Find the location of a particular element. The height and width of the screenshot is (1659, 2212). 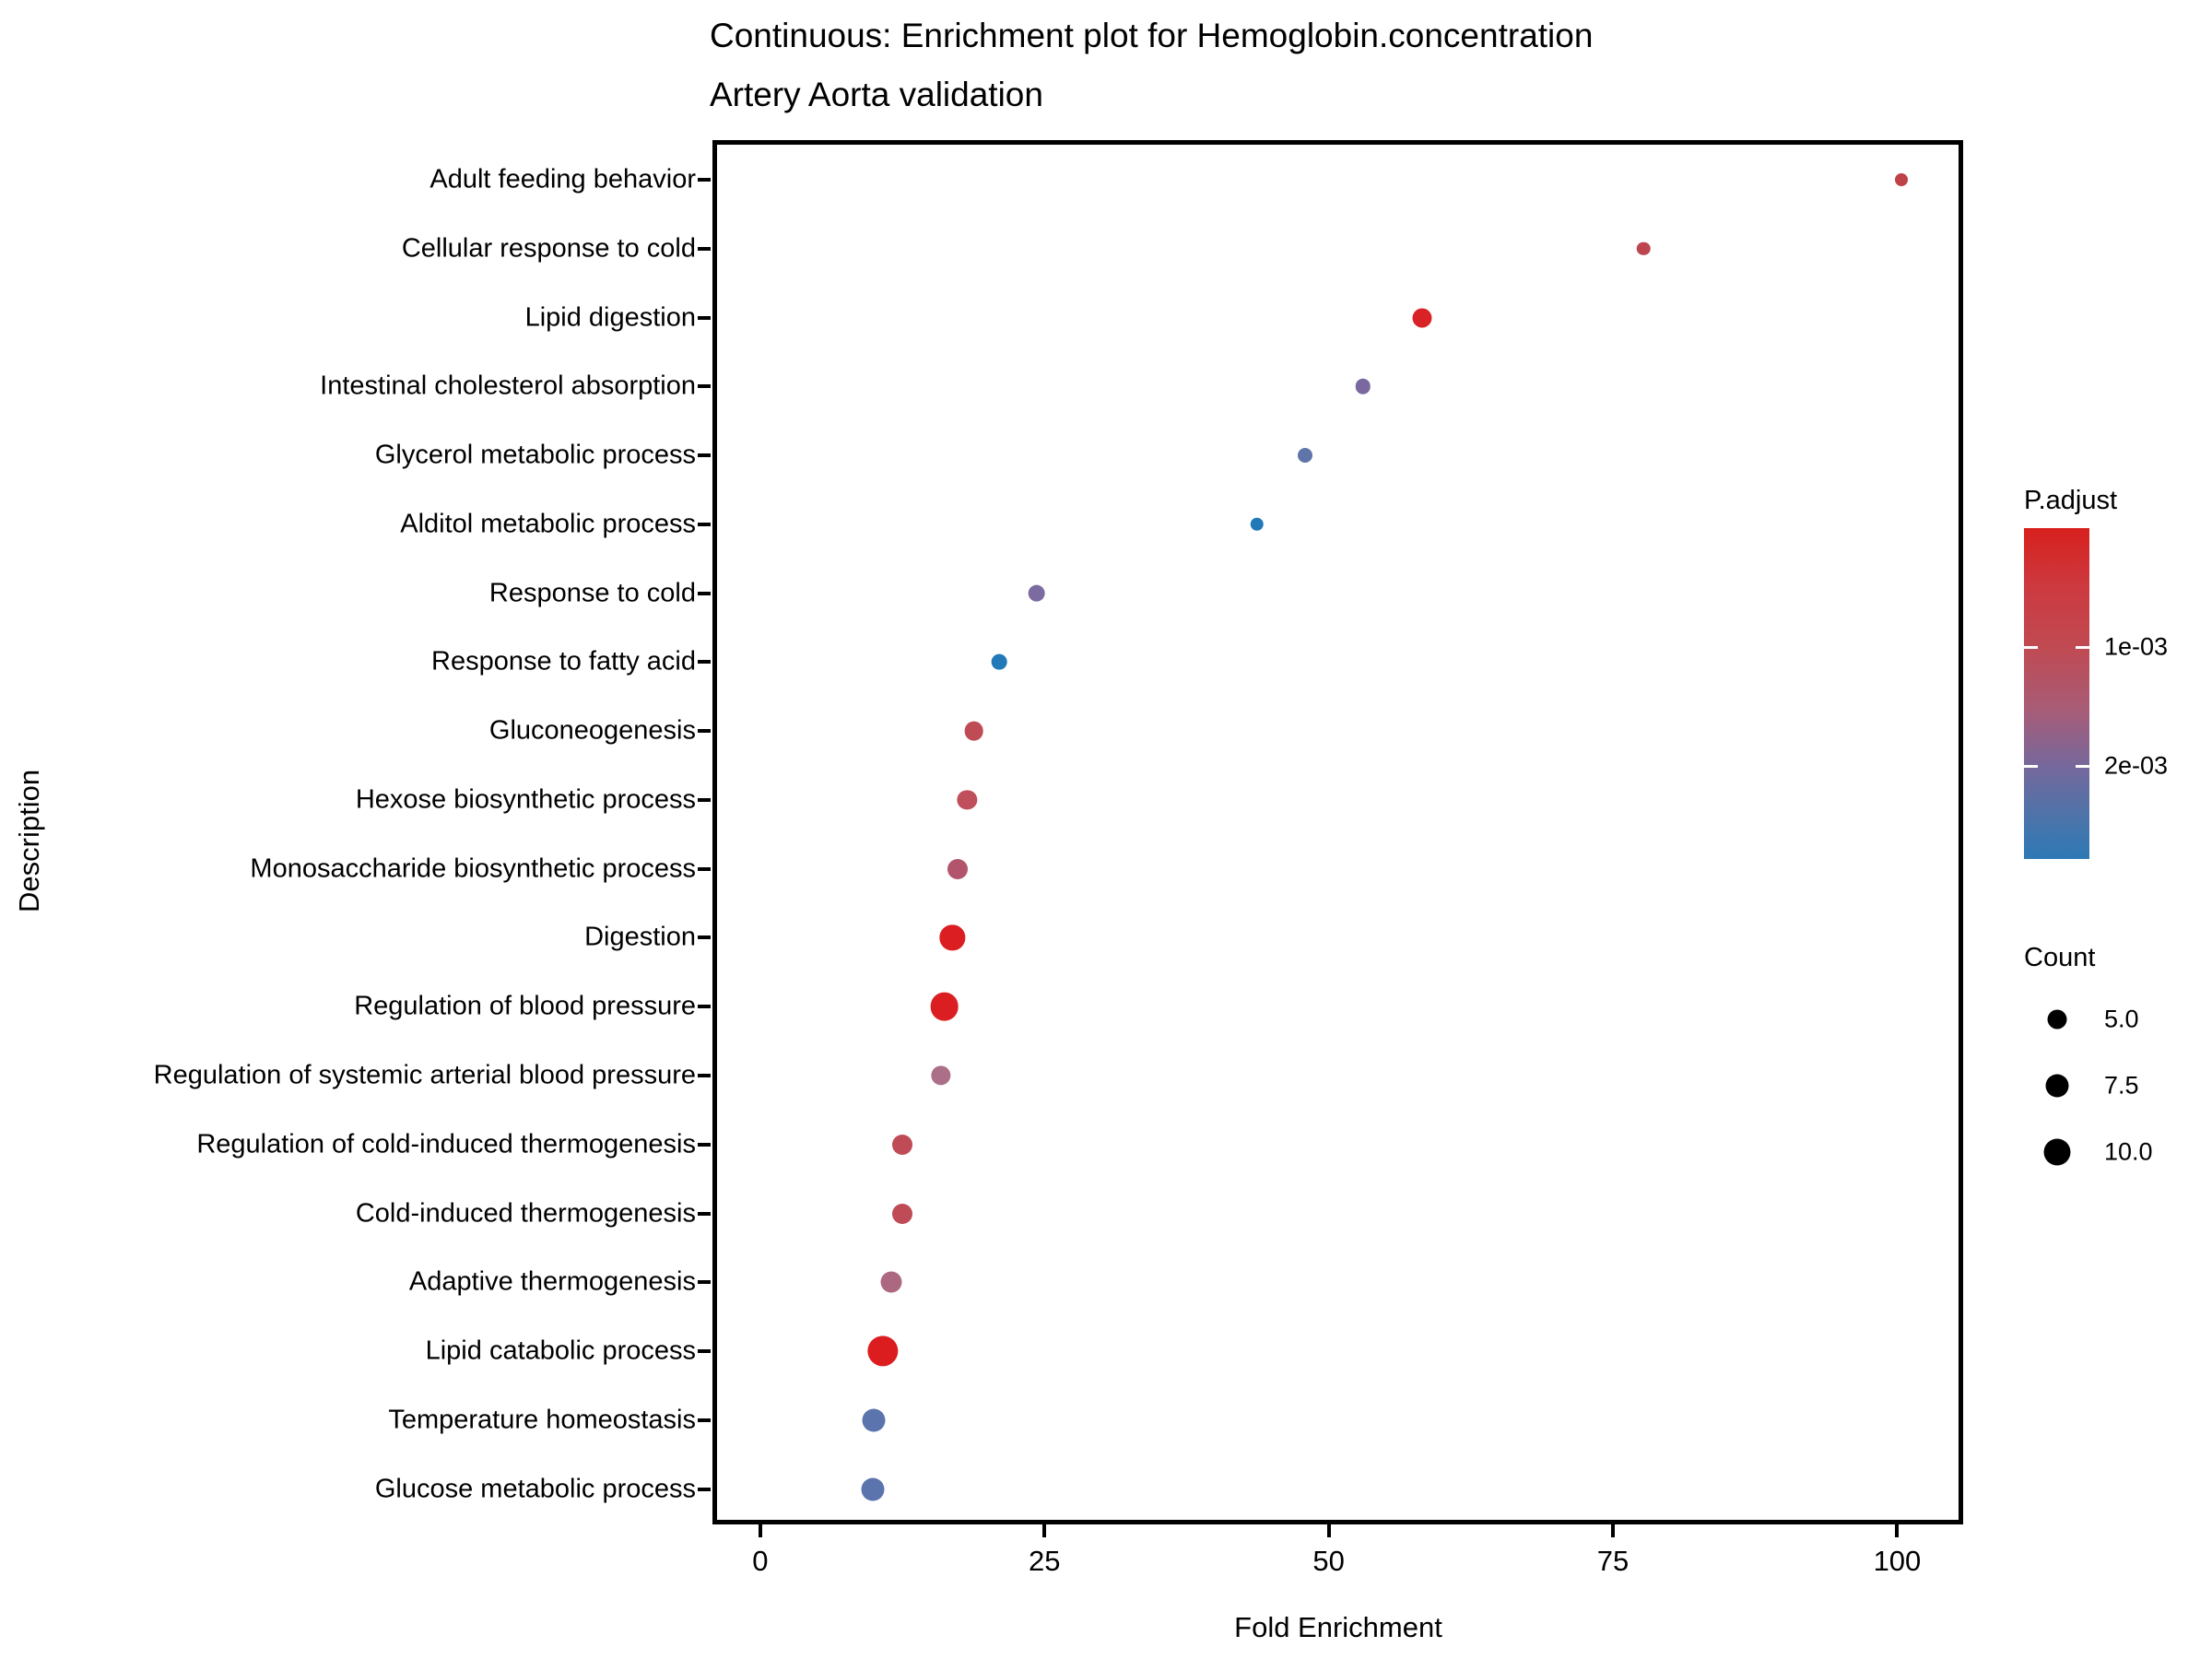

y-axis-label: Regulation of blood pressure is located at coordinates (525, 1006).